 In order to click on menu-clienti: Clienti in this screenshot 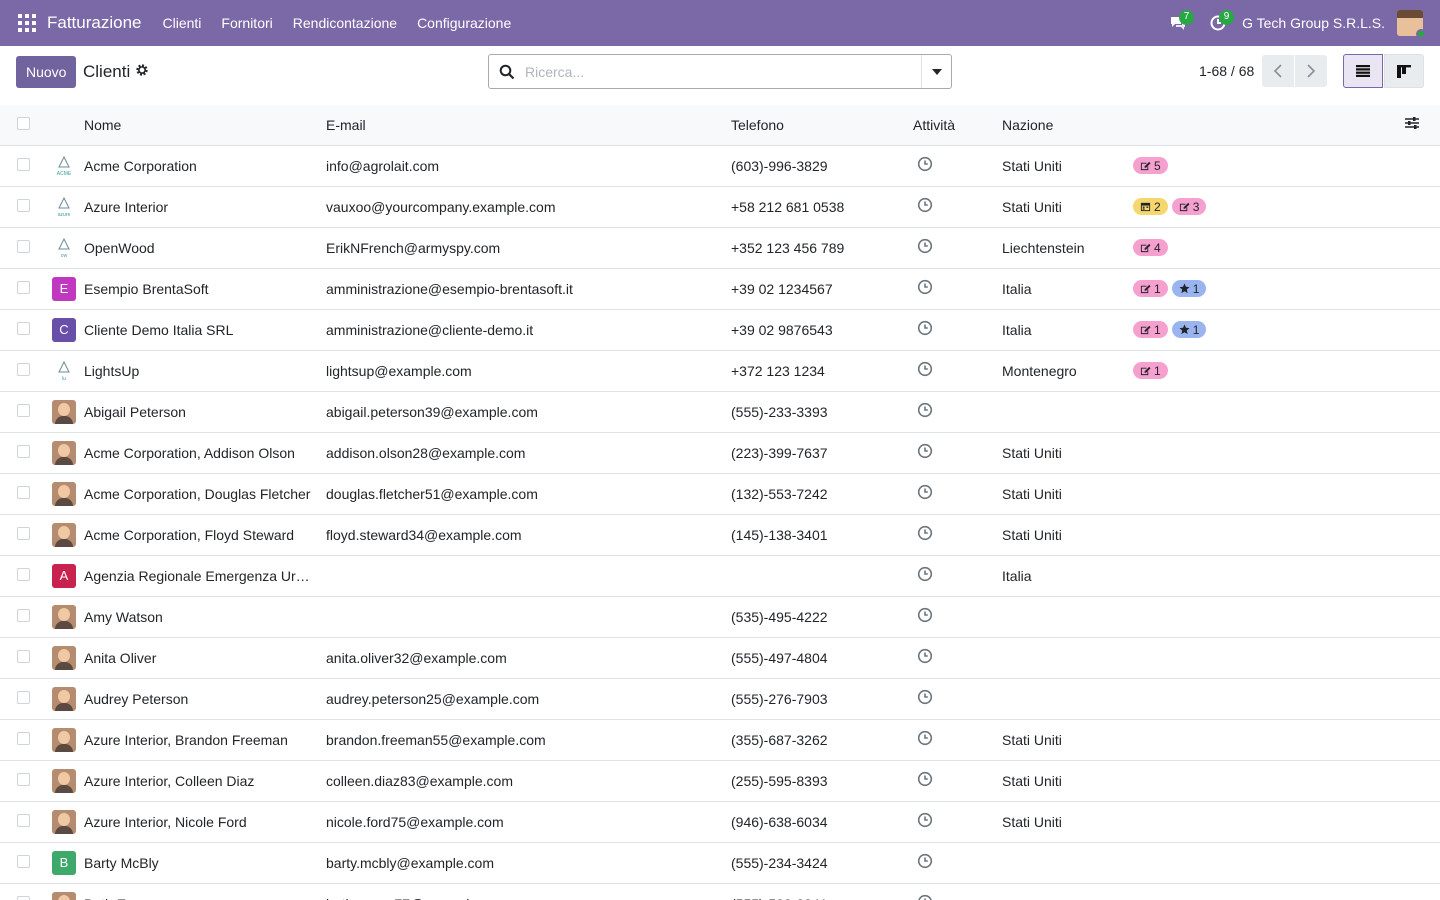, I will do `click(182, 23)`.